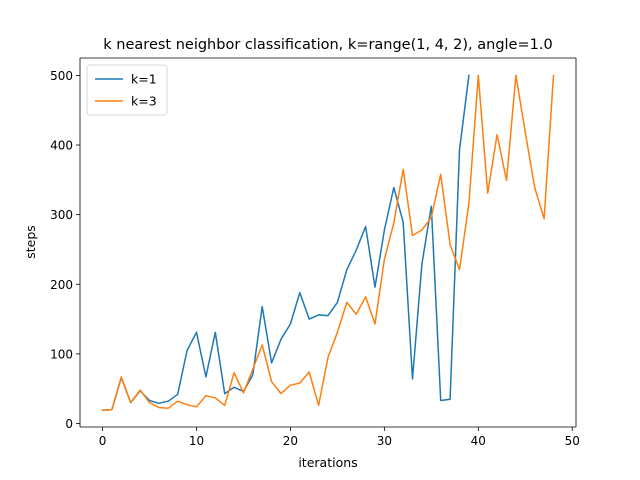 Image resolution: width=640 pixels, height=480 pixels. I want to click on x-tick-label: 50, so click(572, 441).